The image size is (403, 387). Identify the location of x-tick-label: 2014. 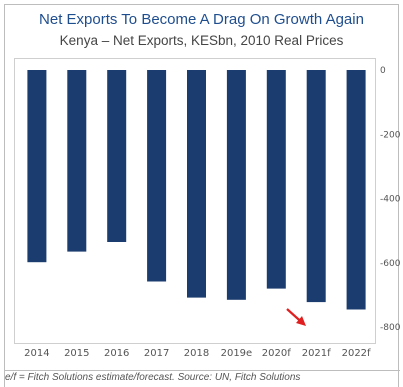
(36, 353).